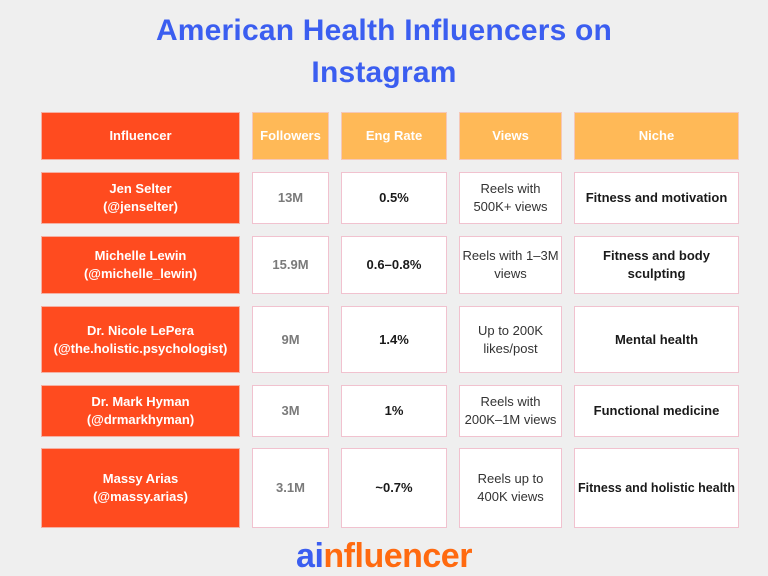  Describe the element at coordinates (140, 411) in the screenshot. I see `table-row-name: Dr. Mark Hyman (@drmarkhyman)` at that location.